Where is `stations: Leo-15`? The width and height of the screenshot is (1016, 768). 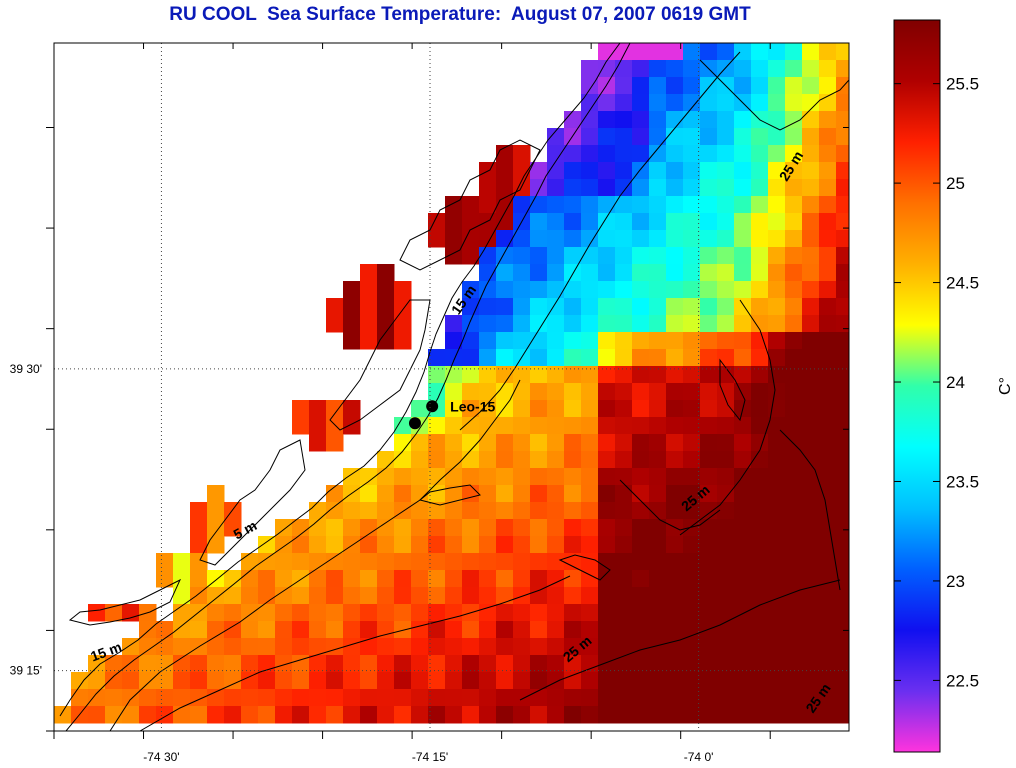 stations: Leo-15 is located at coordinates (452, 414).